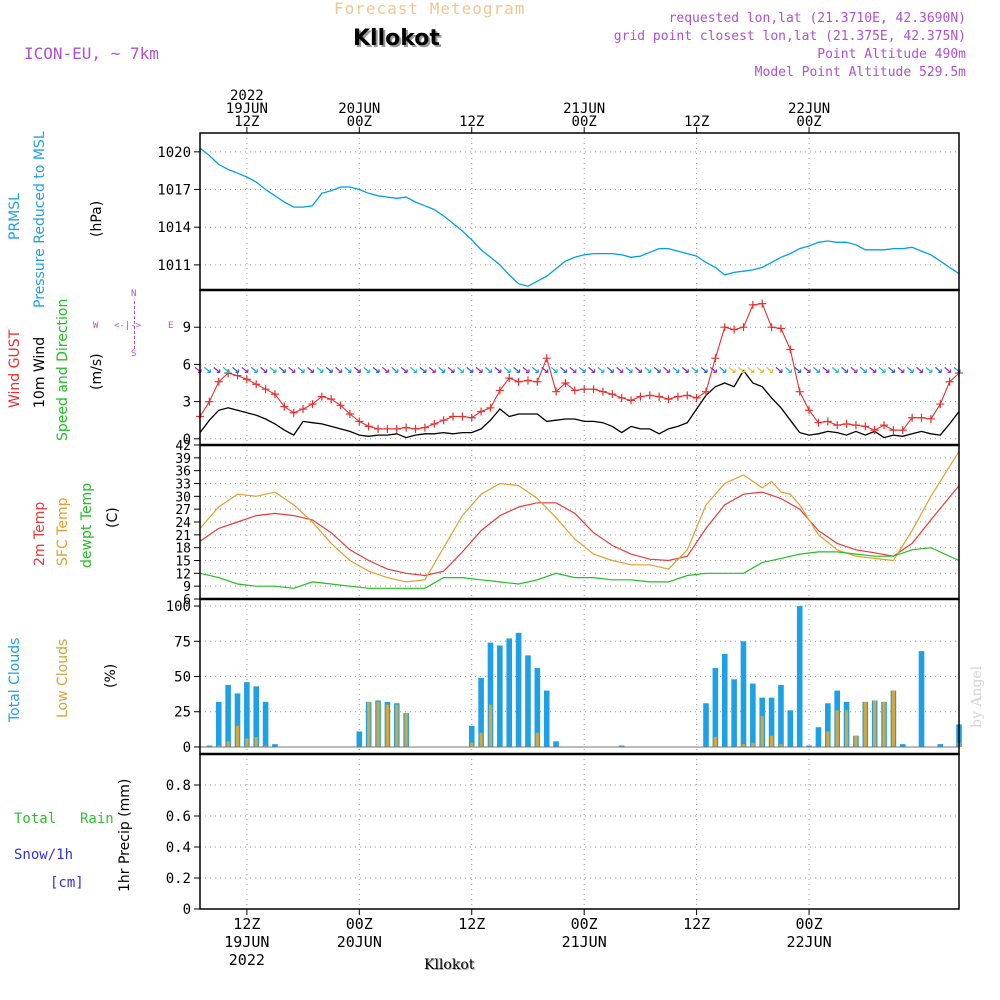 This screenshot has height=1000, width=1000. What do you see at coordinates (187, 440) in the screenshot?
I see `y-tick-label-wind: 0` at bounding box center [187, 440].